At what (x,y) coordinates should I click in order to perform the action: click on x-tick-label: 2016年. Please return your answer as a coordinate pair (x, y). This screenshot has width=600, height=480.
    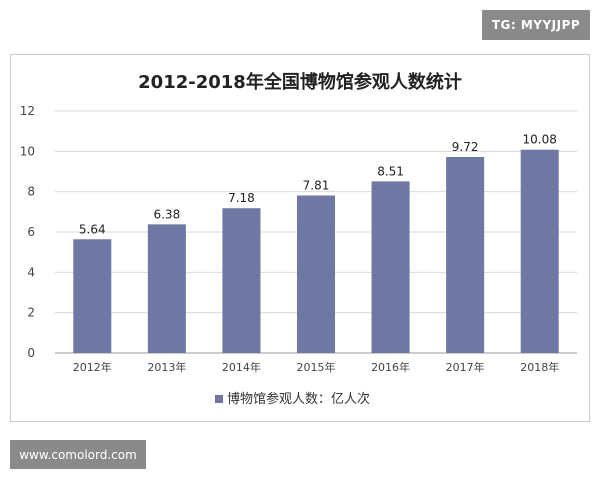
    Looking at the image, I should click on (390, 367).